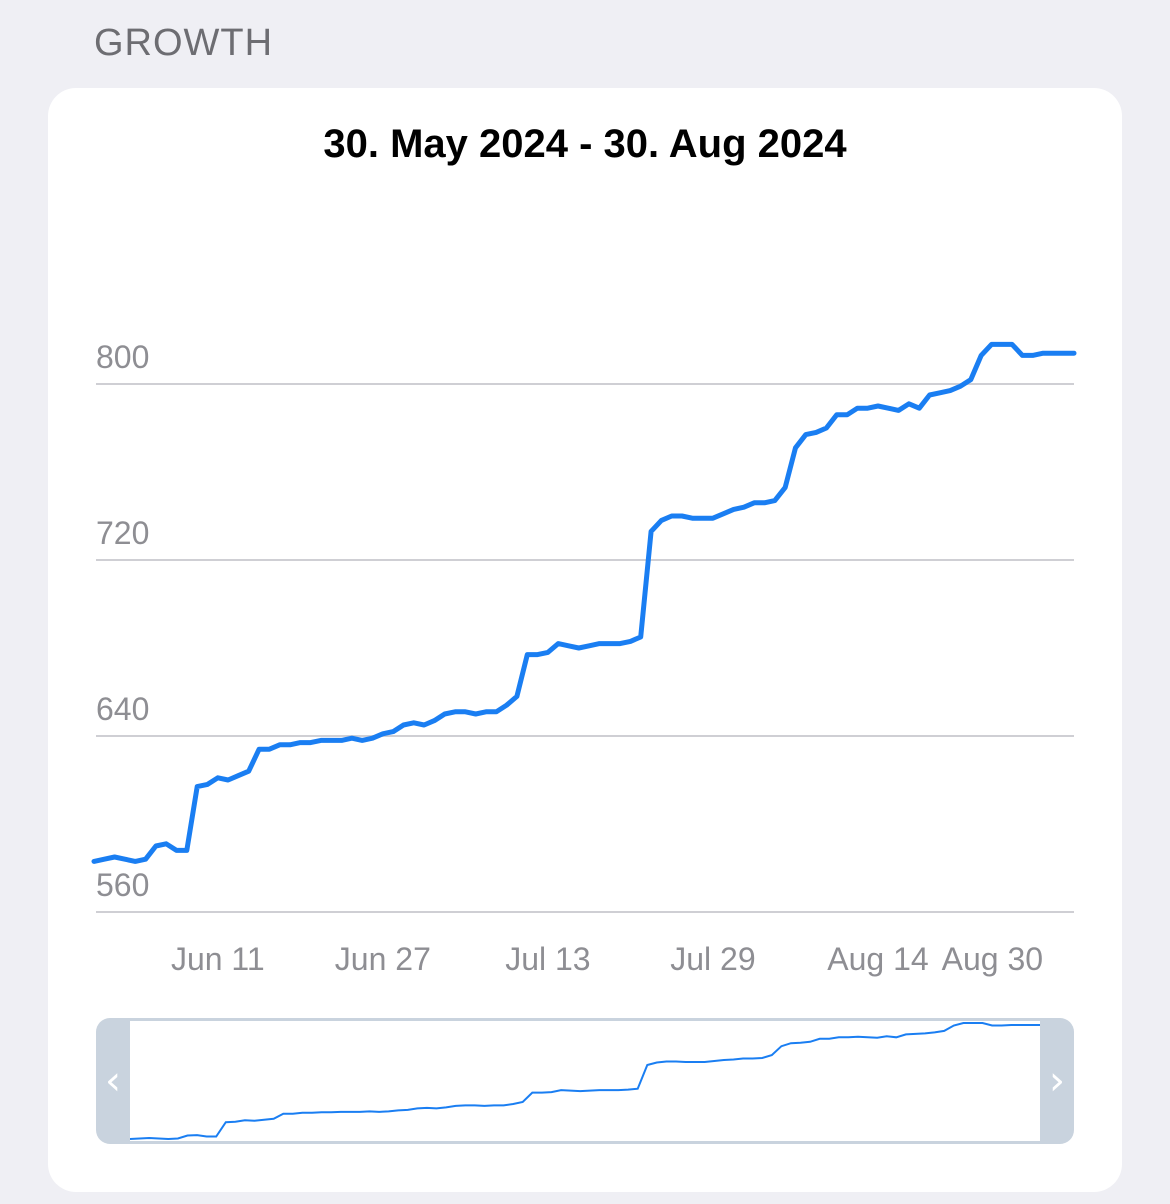 This screenshot has height=1204, width=1170. What do you see at coordinates (992, 959) in the screenshot?
I see `x-tick-label: Aug 30` at bounding box center [992, 959].